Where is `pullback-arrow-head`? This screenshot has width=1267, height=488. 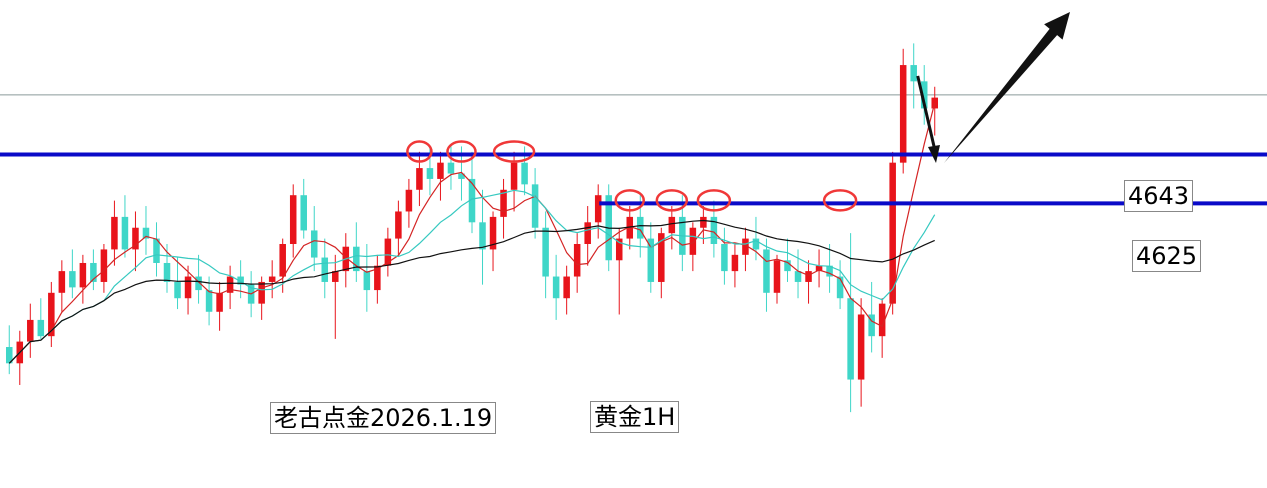 pullback-arrow-head is located at coordinates (934, 154).